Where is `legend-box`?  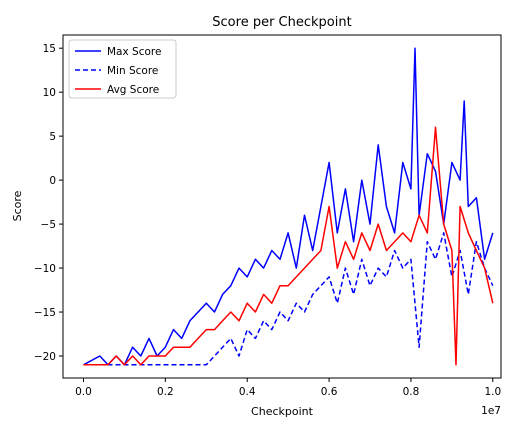
legend-box is located at coordinates (122, 69).